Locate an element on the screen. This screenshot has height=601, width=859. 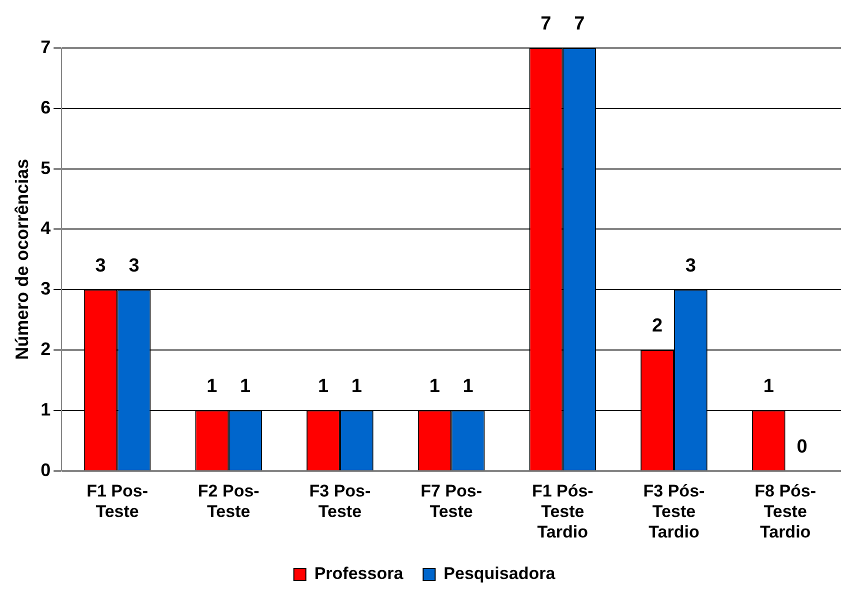
x-tick-label: F1 Pós-Teste Tardio is located at coordinates (563, 512).